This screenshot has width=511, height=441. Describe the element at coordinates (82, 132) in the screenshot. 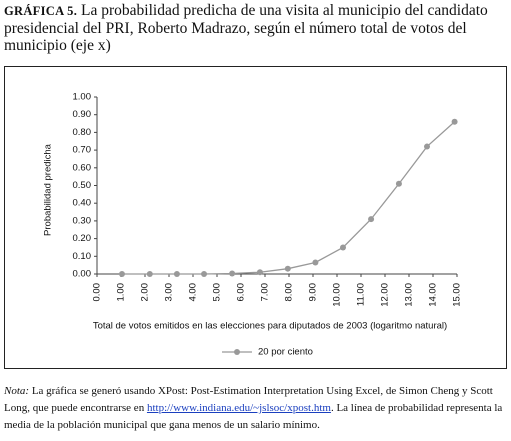

I see `y-tick-label: 0.80` at that location.